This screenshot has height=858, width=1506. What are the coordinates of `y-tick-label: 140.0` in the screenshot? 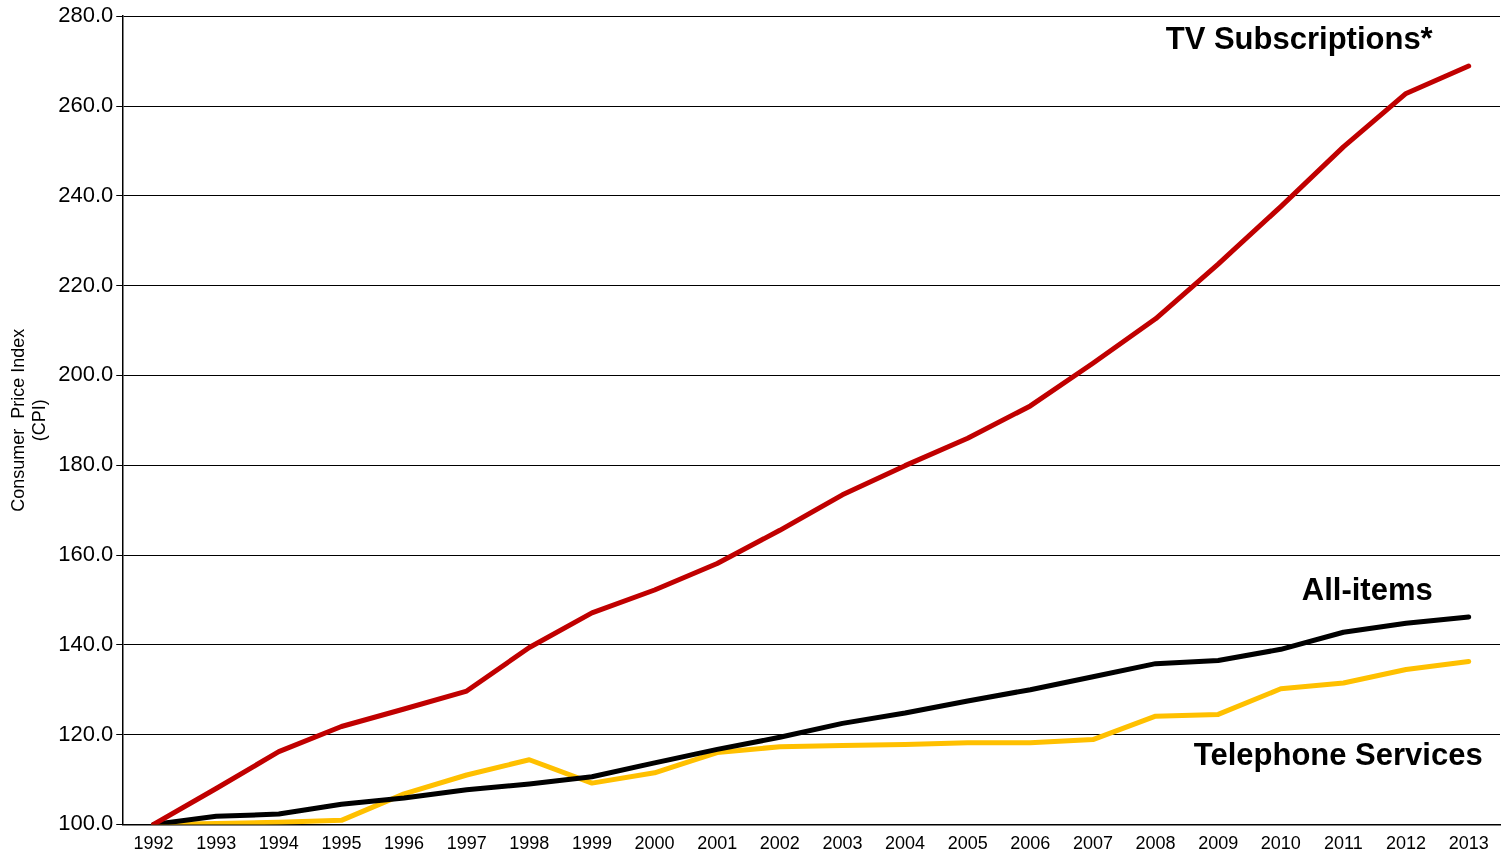 It's located at (86, 643).